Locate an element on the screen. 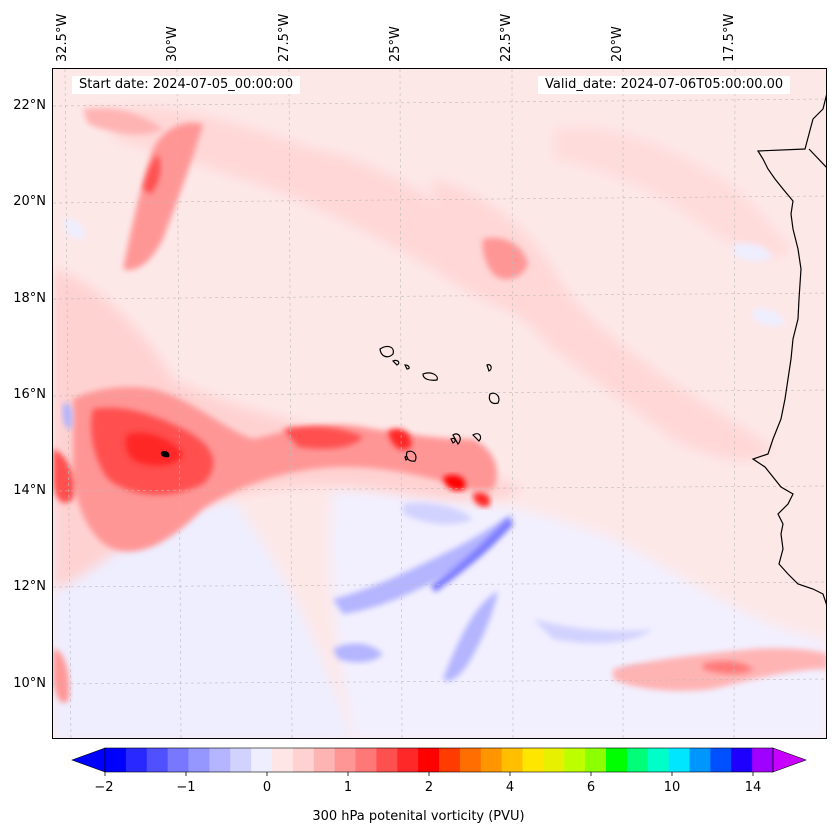 This screenshot has height=836, width=837. colorbar-tick-label: −2 is located at coordinates (104, 787).